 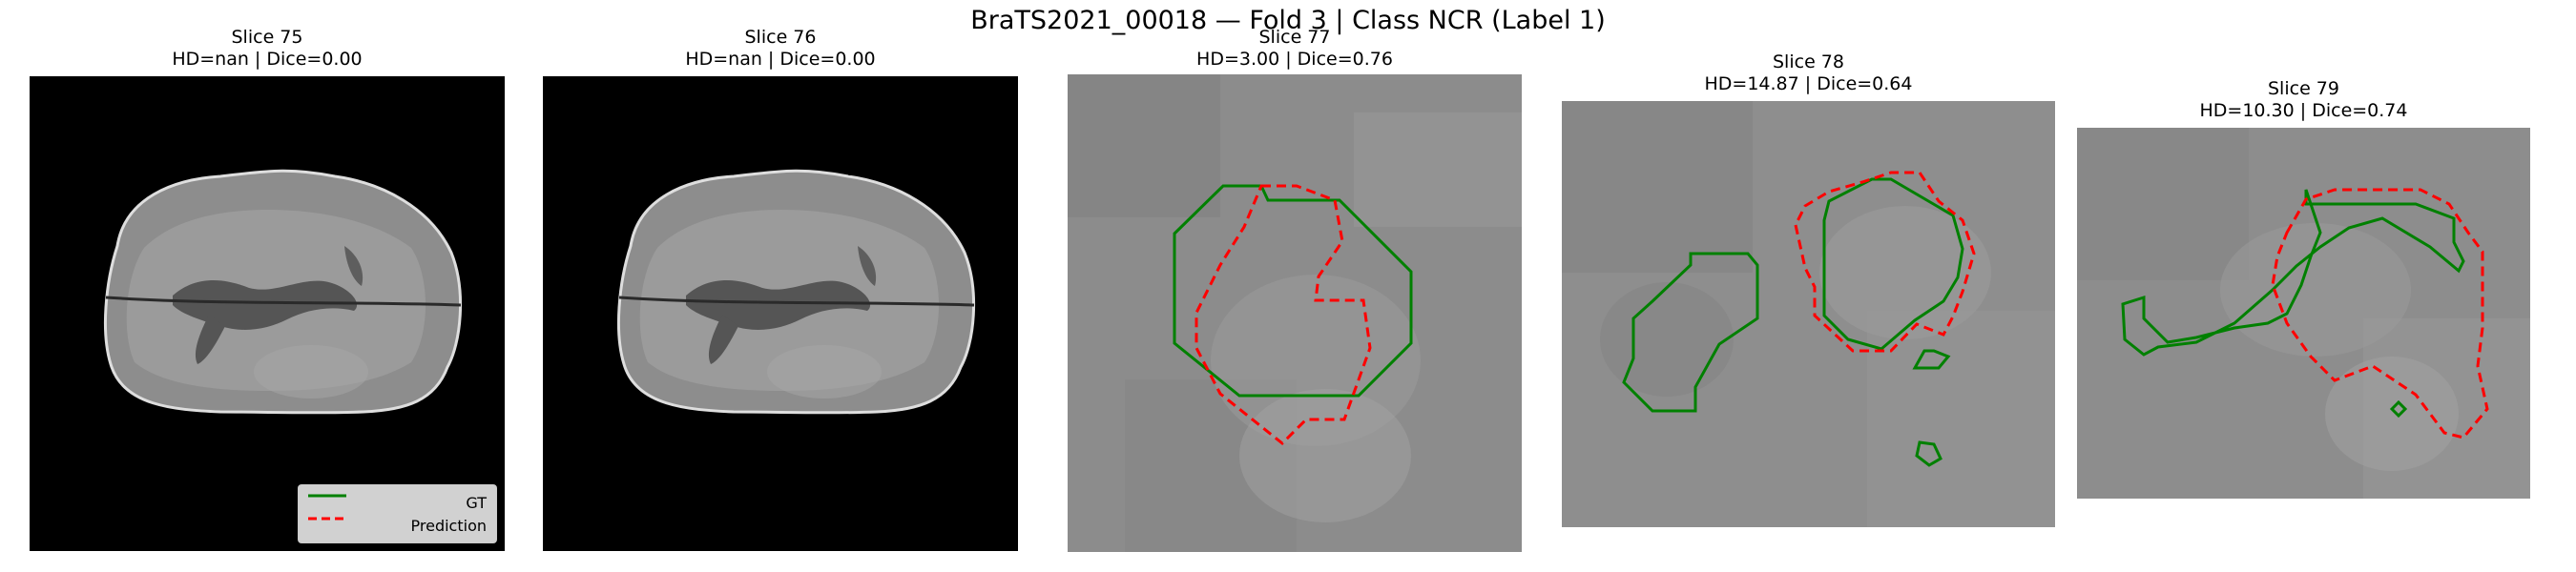 I want to click on gt-contour-blob, so click(x=1931, y=359).